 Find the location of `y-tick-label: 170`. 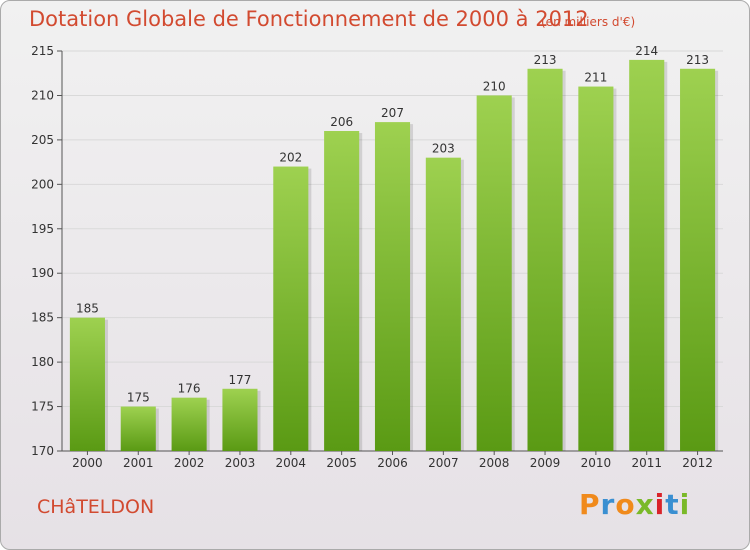

y-tick-label: 170 is located at coordinates (42, 451).